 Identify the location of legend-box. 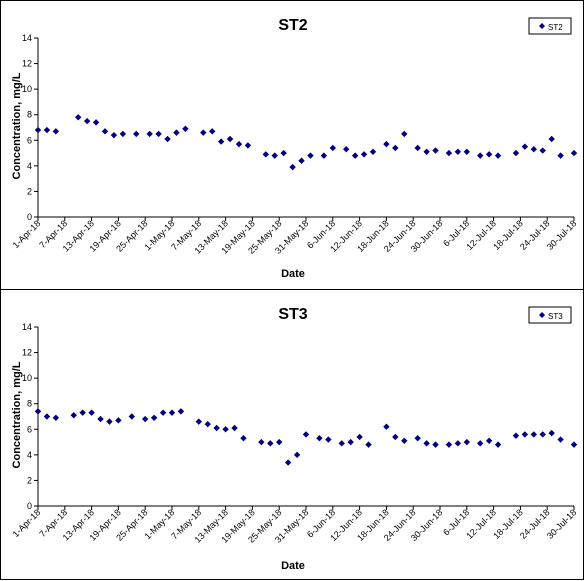
(550, 26).